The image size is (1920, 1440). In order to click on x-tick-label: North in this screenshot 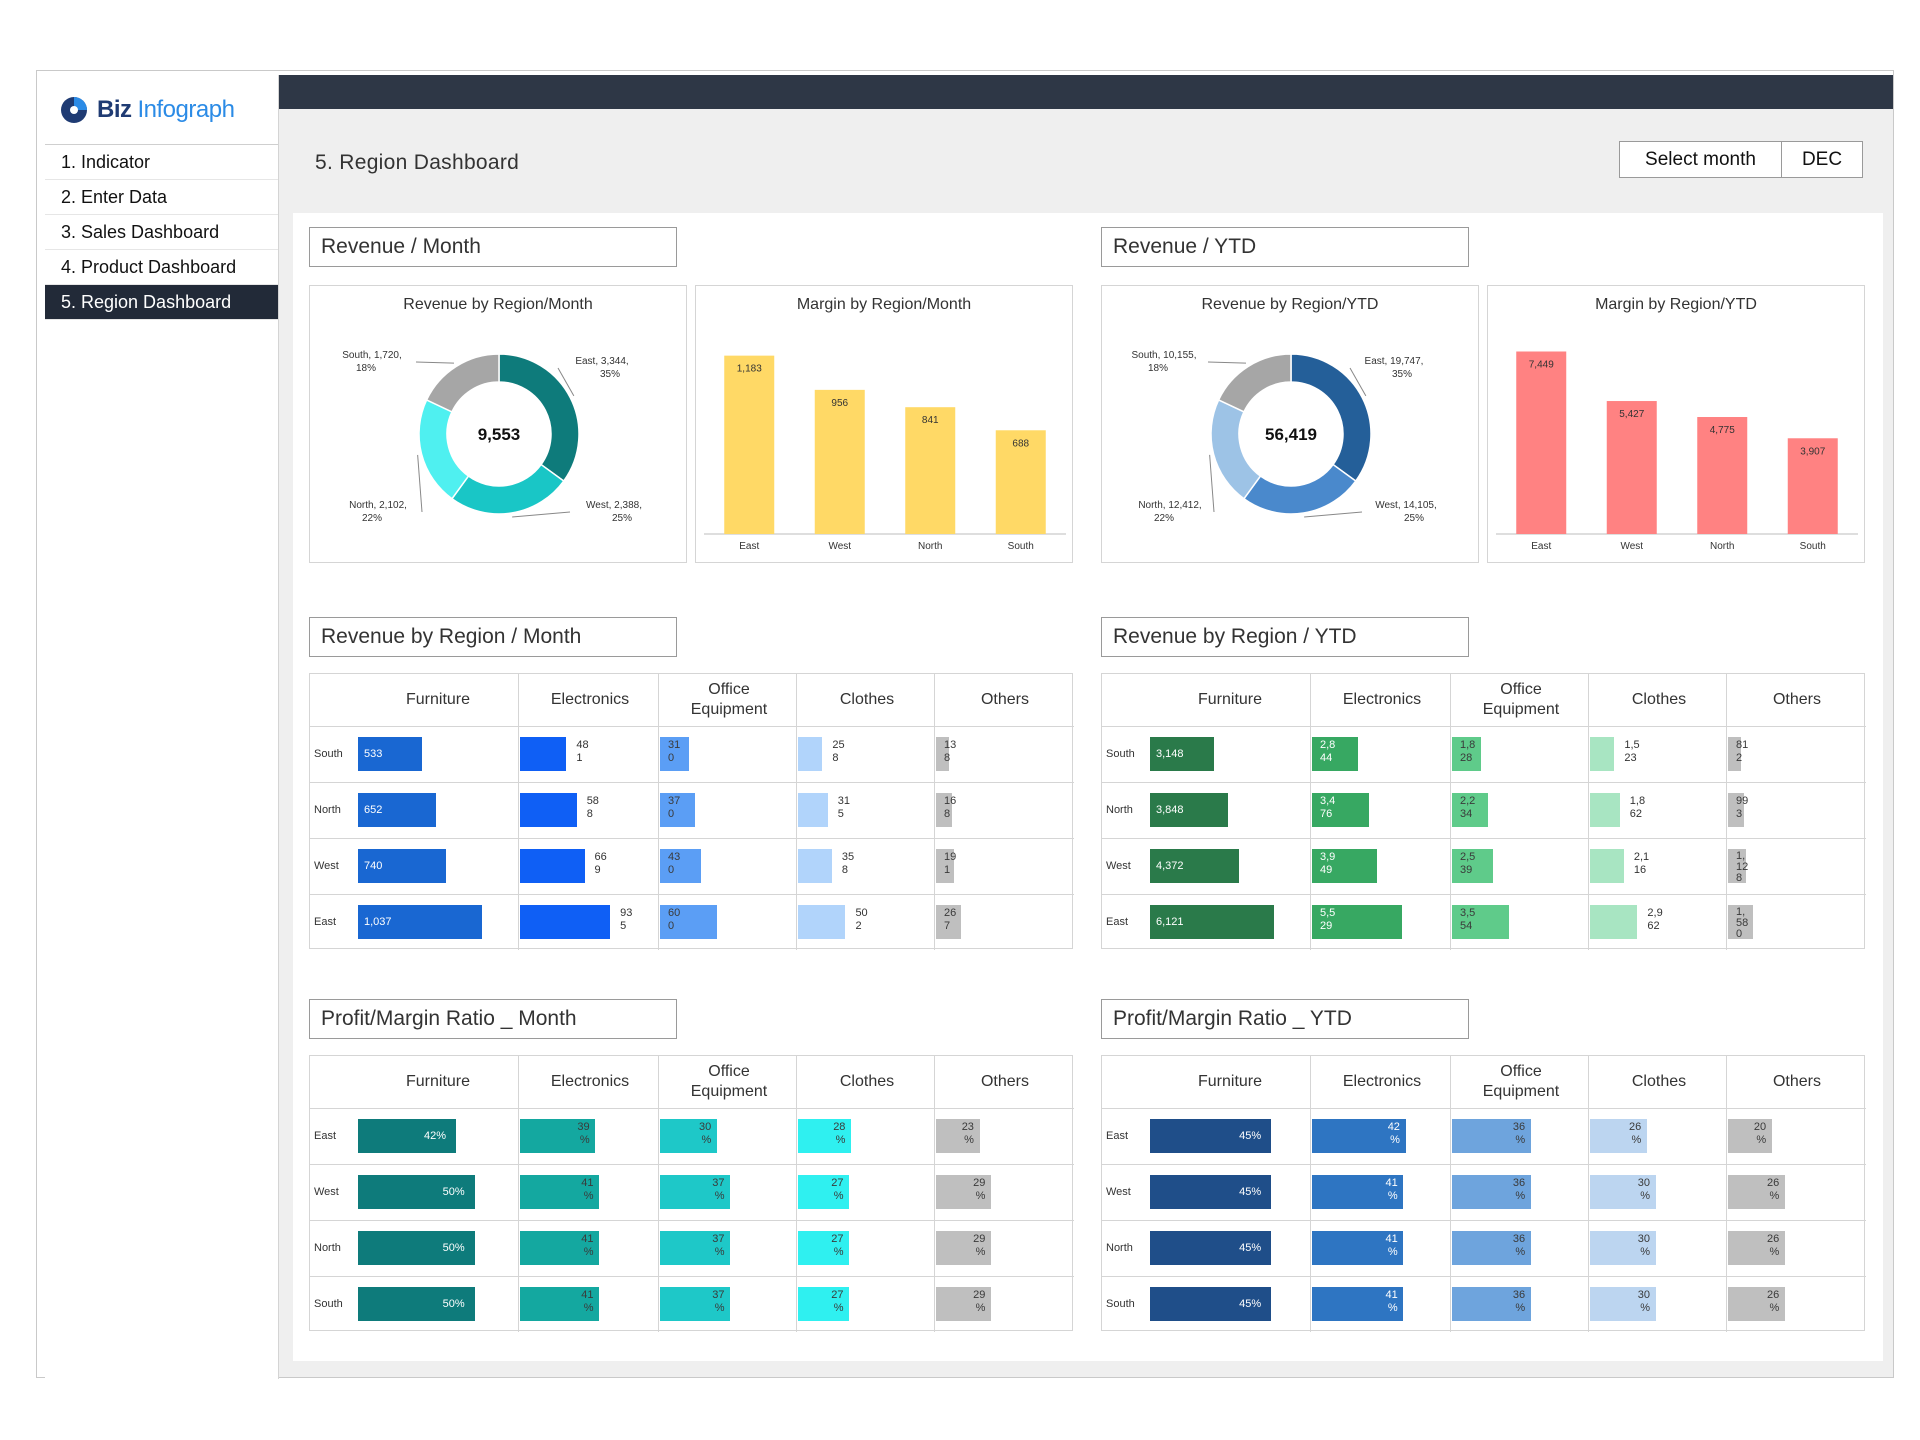, I will do `click(930, 546)`.